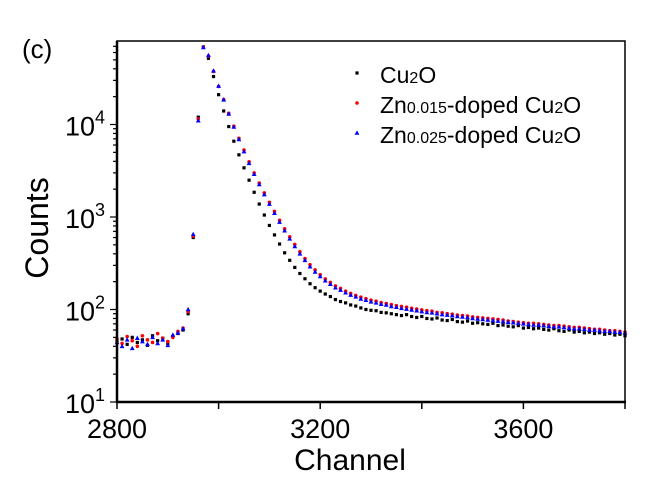 This screenshot has width=654, height=500. I want to click on legend-label: Zn0.025-doped Cu2O, so click(480, 135).